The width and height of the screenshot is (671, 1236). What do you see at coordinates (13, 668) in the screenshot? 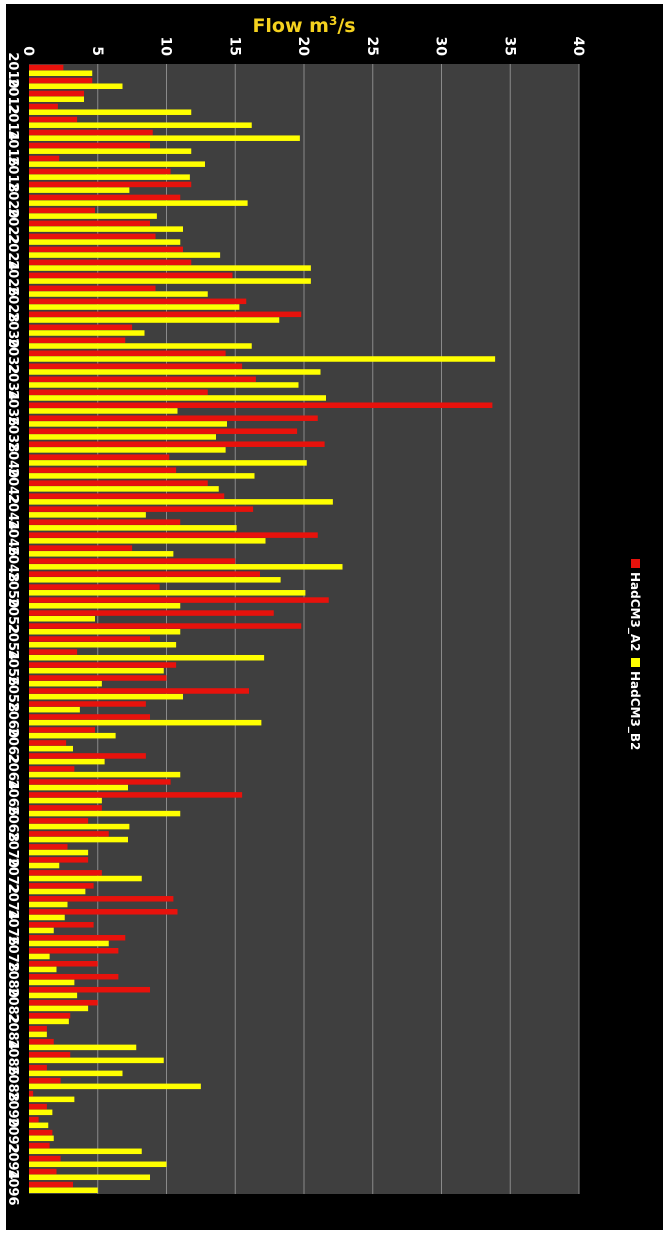
I see `x-tick-label: 2056` at bounding box center [13, 668].